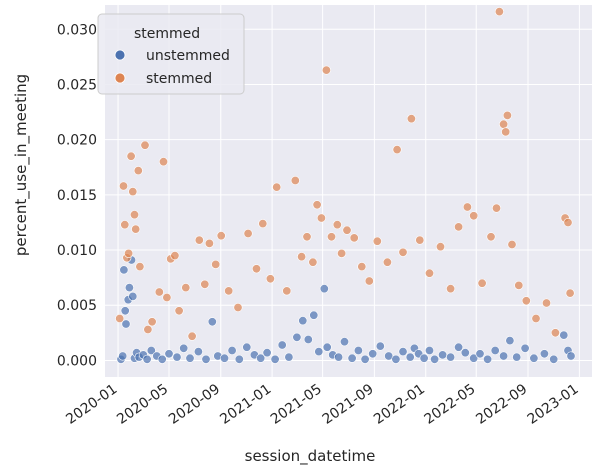 The height and width of the screenshot is (475, 596). I want to click on y-tick-label: 0.000, so click(77, 361).